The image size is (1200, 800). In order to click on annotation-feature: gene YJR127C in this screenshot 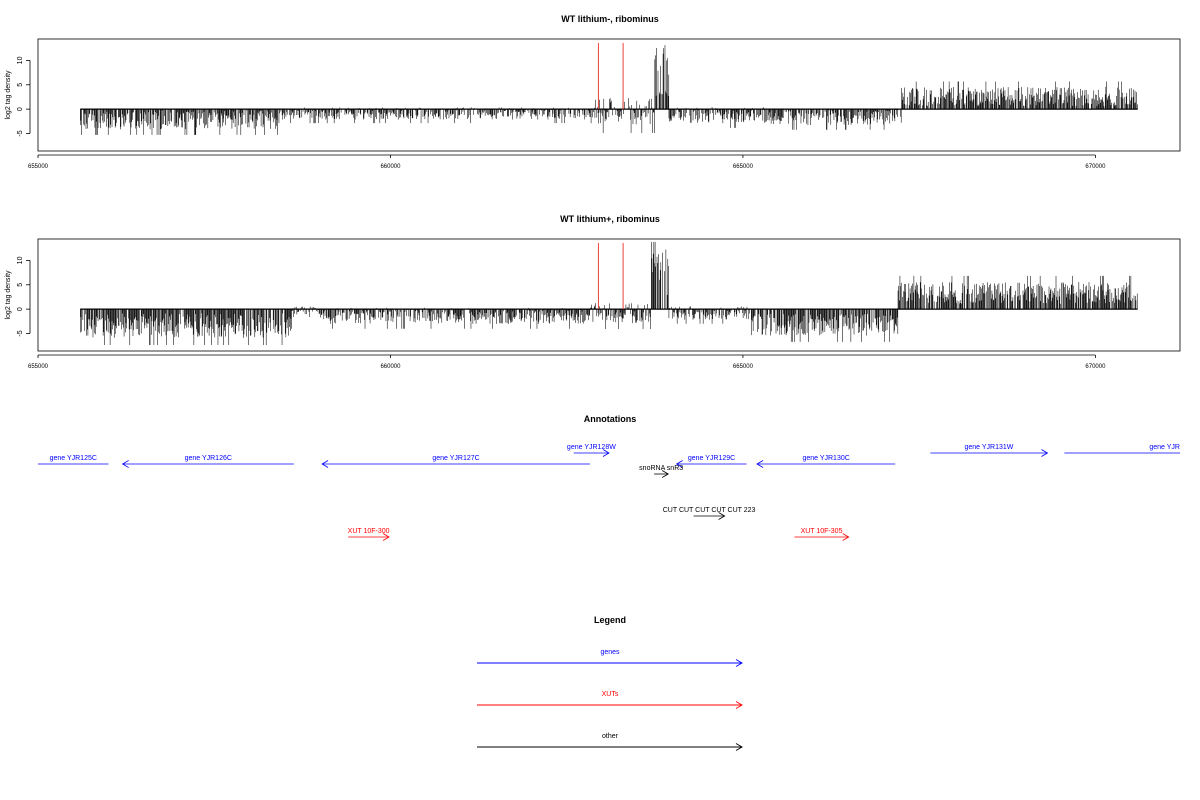, I will do `click(455, 461)`.